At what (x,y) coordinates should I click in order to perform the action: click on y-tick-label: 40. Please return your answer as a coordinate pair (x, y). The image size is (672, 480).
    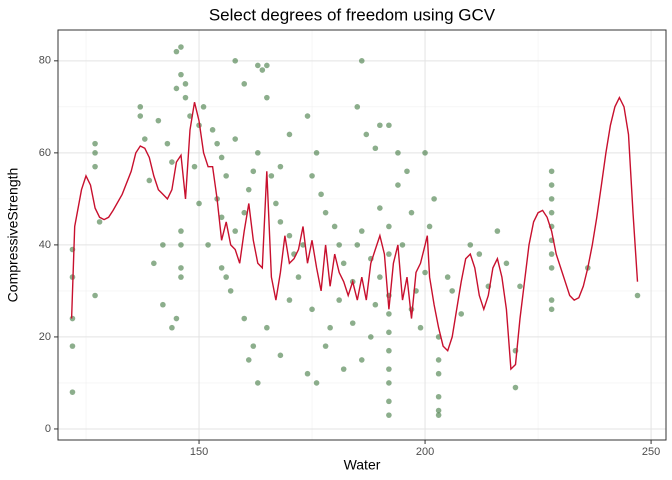
    Looking at the image, I should click on (45, 245).